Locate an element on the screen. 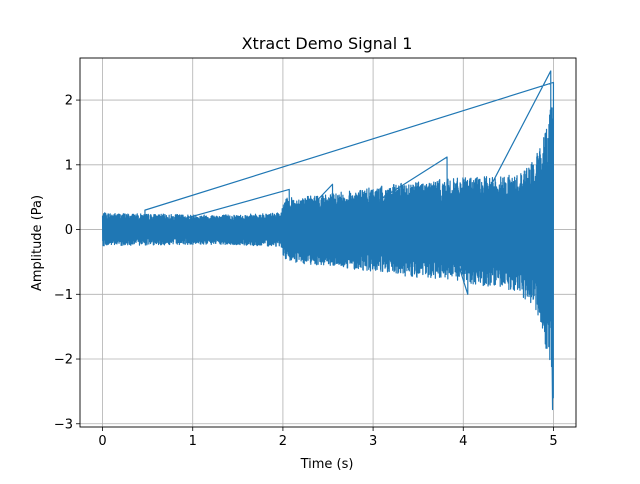  x-tick-label: 1 is located at coordinates (193, 441).